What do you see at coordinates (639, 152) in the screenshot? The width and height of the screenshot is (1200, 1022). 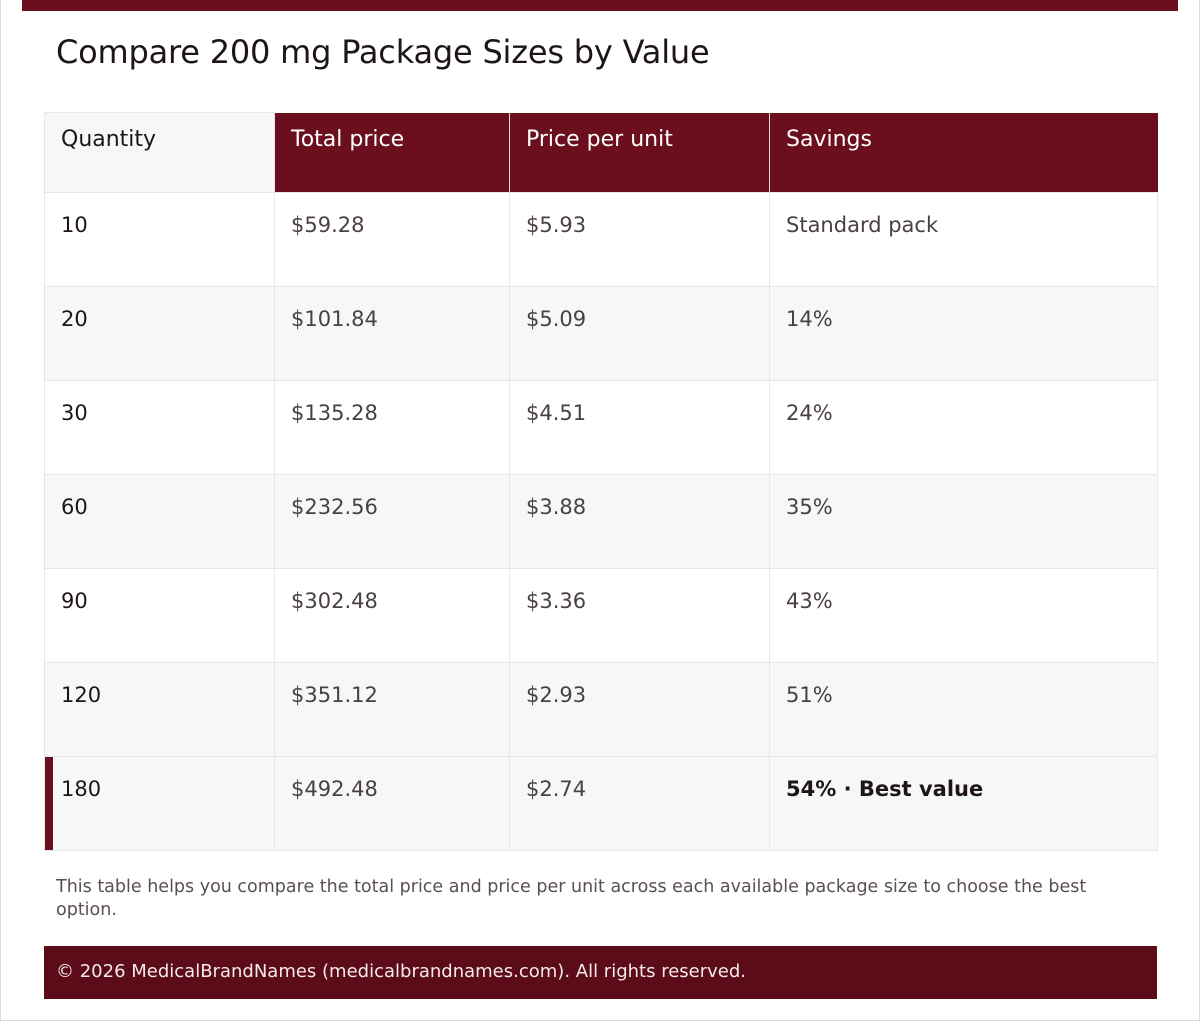 I see `header-price-per-unit: Price per unit` at bounding box center [639, 152].